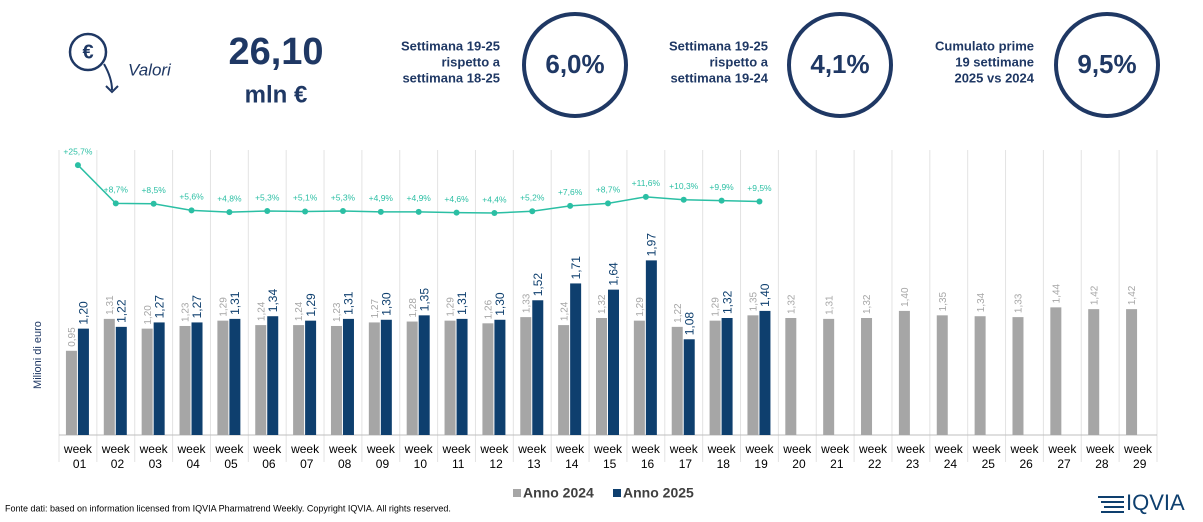 The width and height of the screenshot is (1203, 522). What do you see at coordinates (652, 245) in the screenshot?
I see `bar-label: 1,97` at bounding box center [652, 245].